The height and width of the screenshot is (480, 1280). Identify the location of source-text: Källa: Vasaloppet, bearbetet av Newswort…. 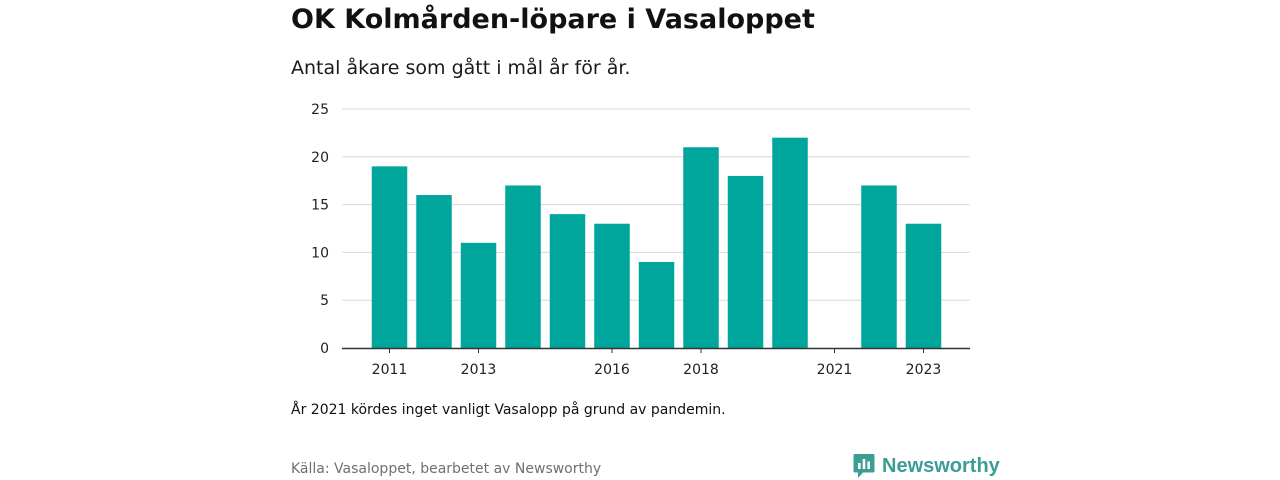
(446, 469).